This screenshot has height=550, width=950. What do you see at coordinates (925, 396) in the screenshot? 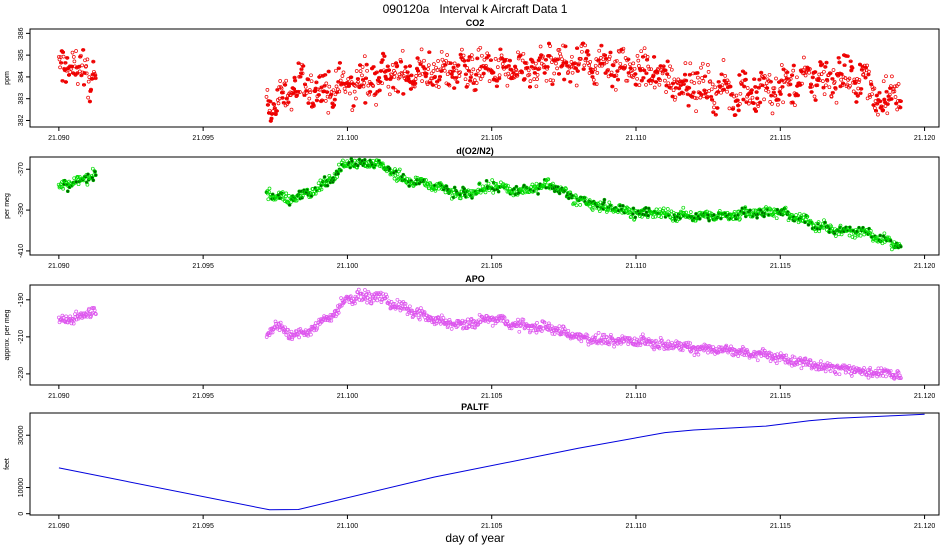
I see `x-tick-label: 21.120` at bounding box center [925, 396].